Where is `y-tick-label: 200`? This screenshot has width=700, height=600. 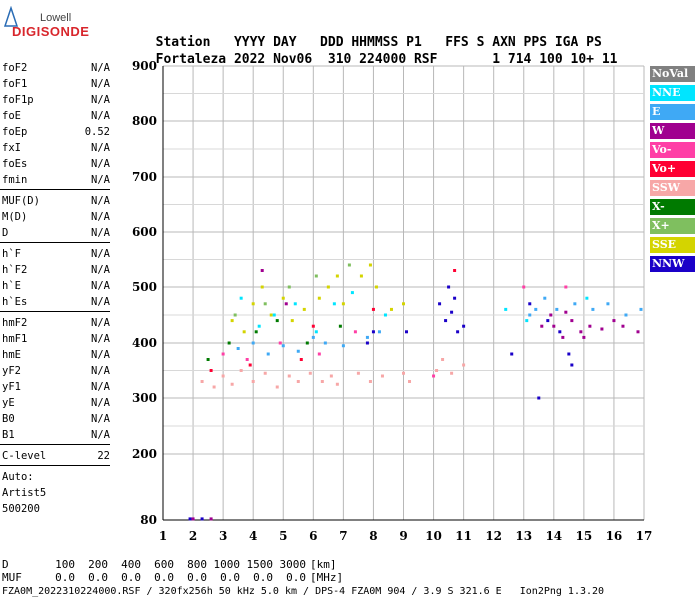 y-tick-label: 200 is located at coordinates (144, 454).